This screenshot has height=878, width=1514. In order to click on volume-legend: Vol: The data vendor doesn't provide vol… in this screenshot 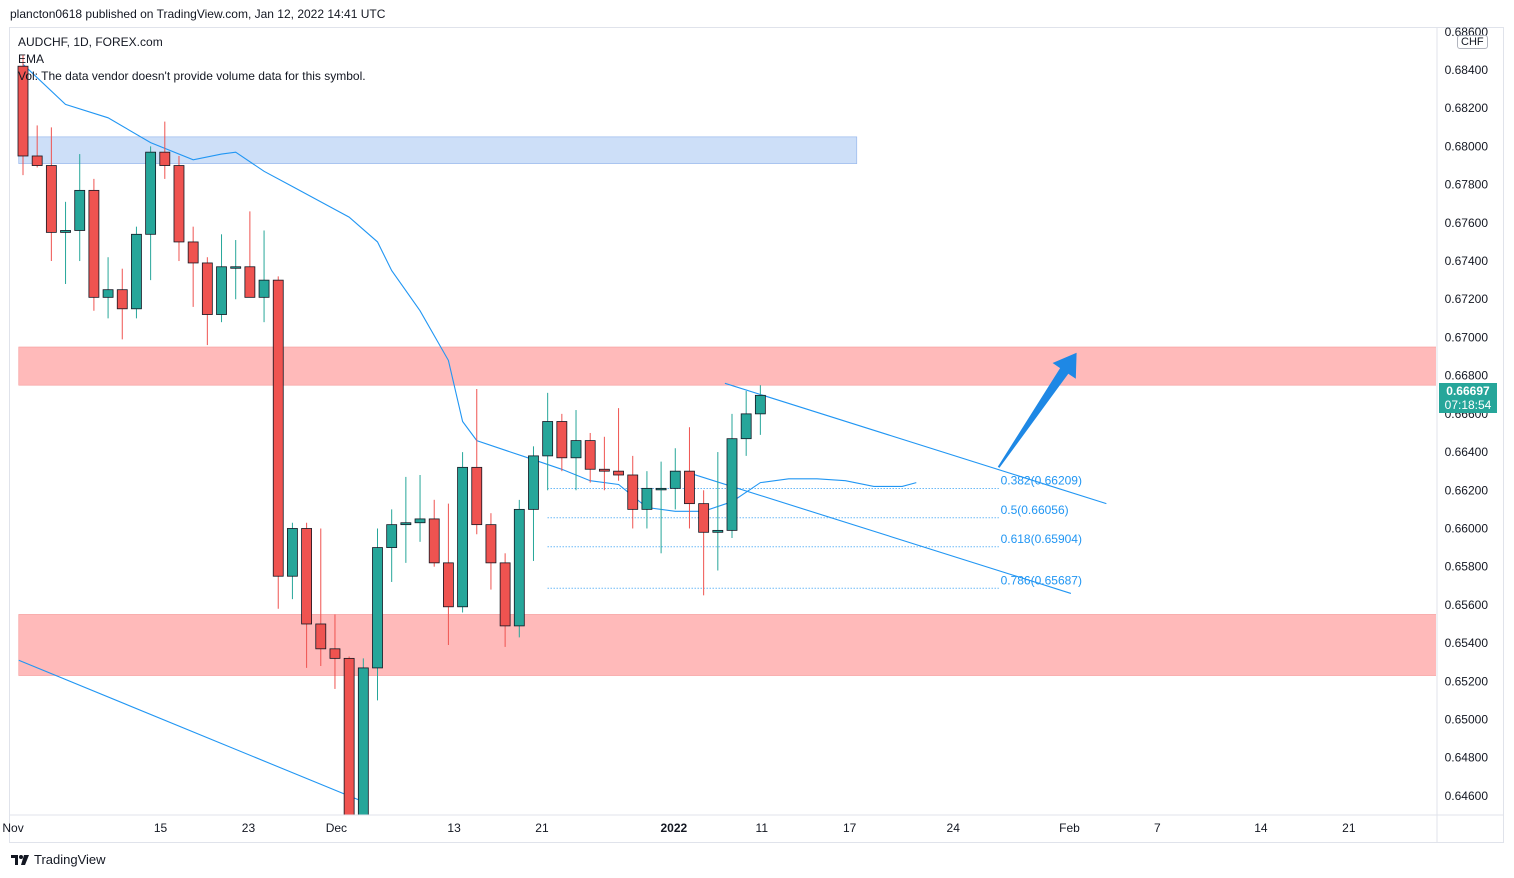, I will do `click(192, 76)`.